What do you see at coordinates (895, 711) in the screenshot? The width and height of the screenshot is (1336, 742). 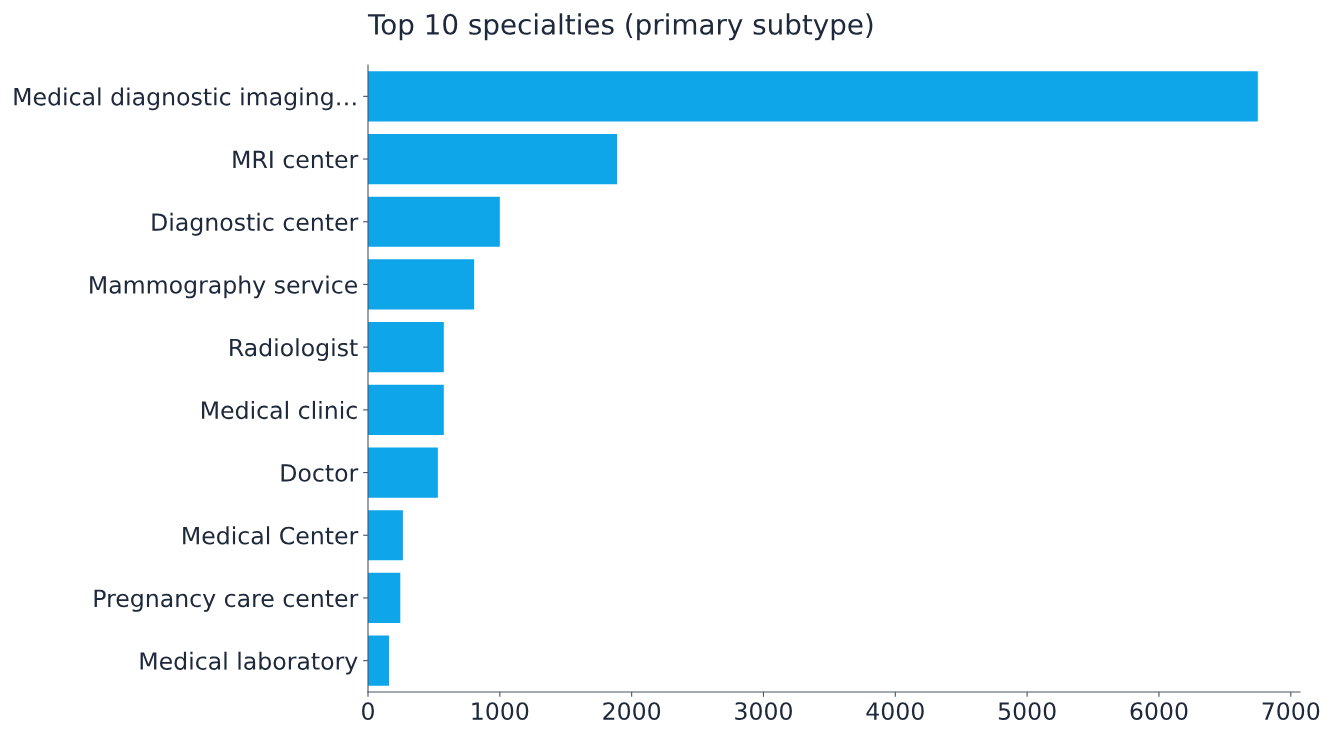 I see `x-tick-label: 4000` at bounding box center [895, 711].